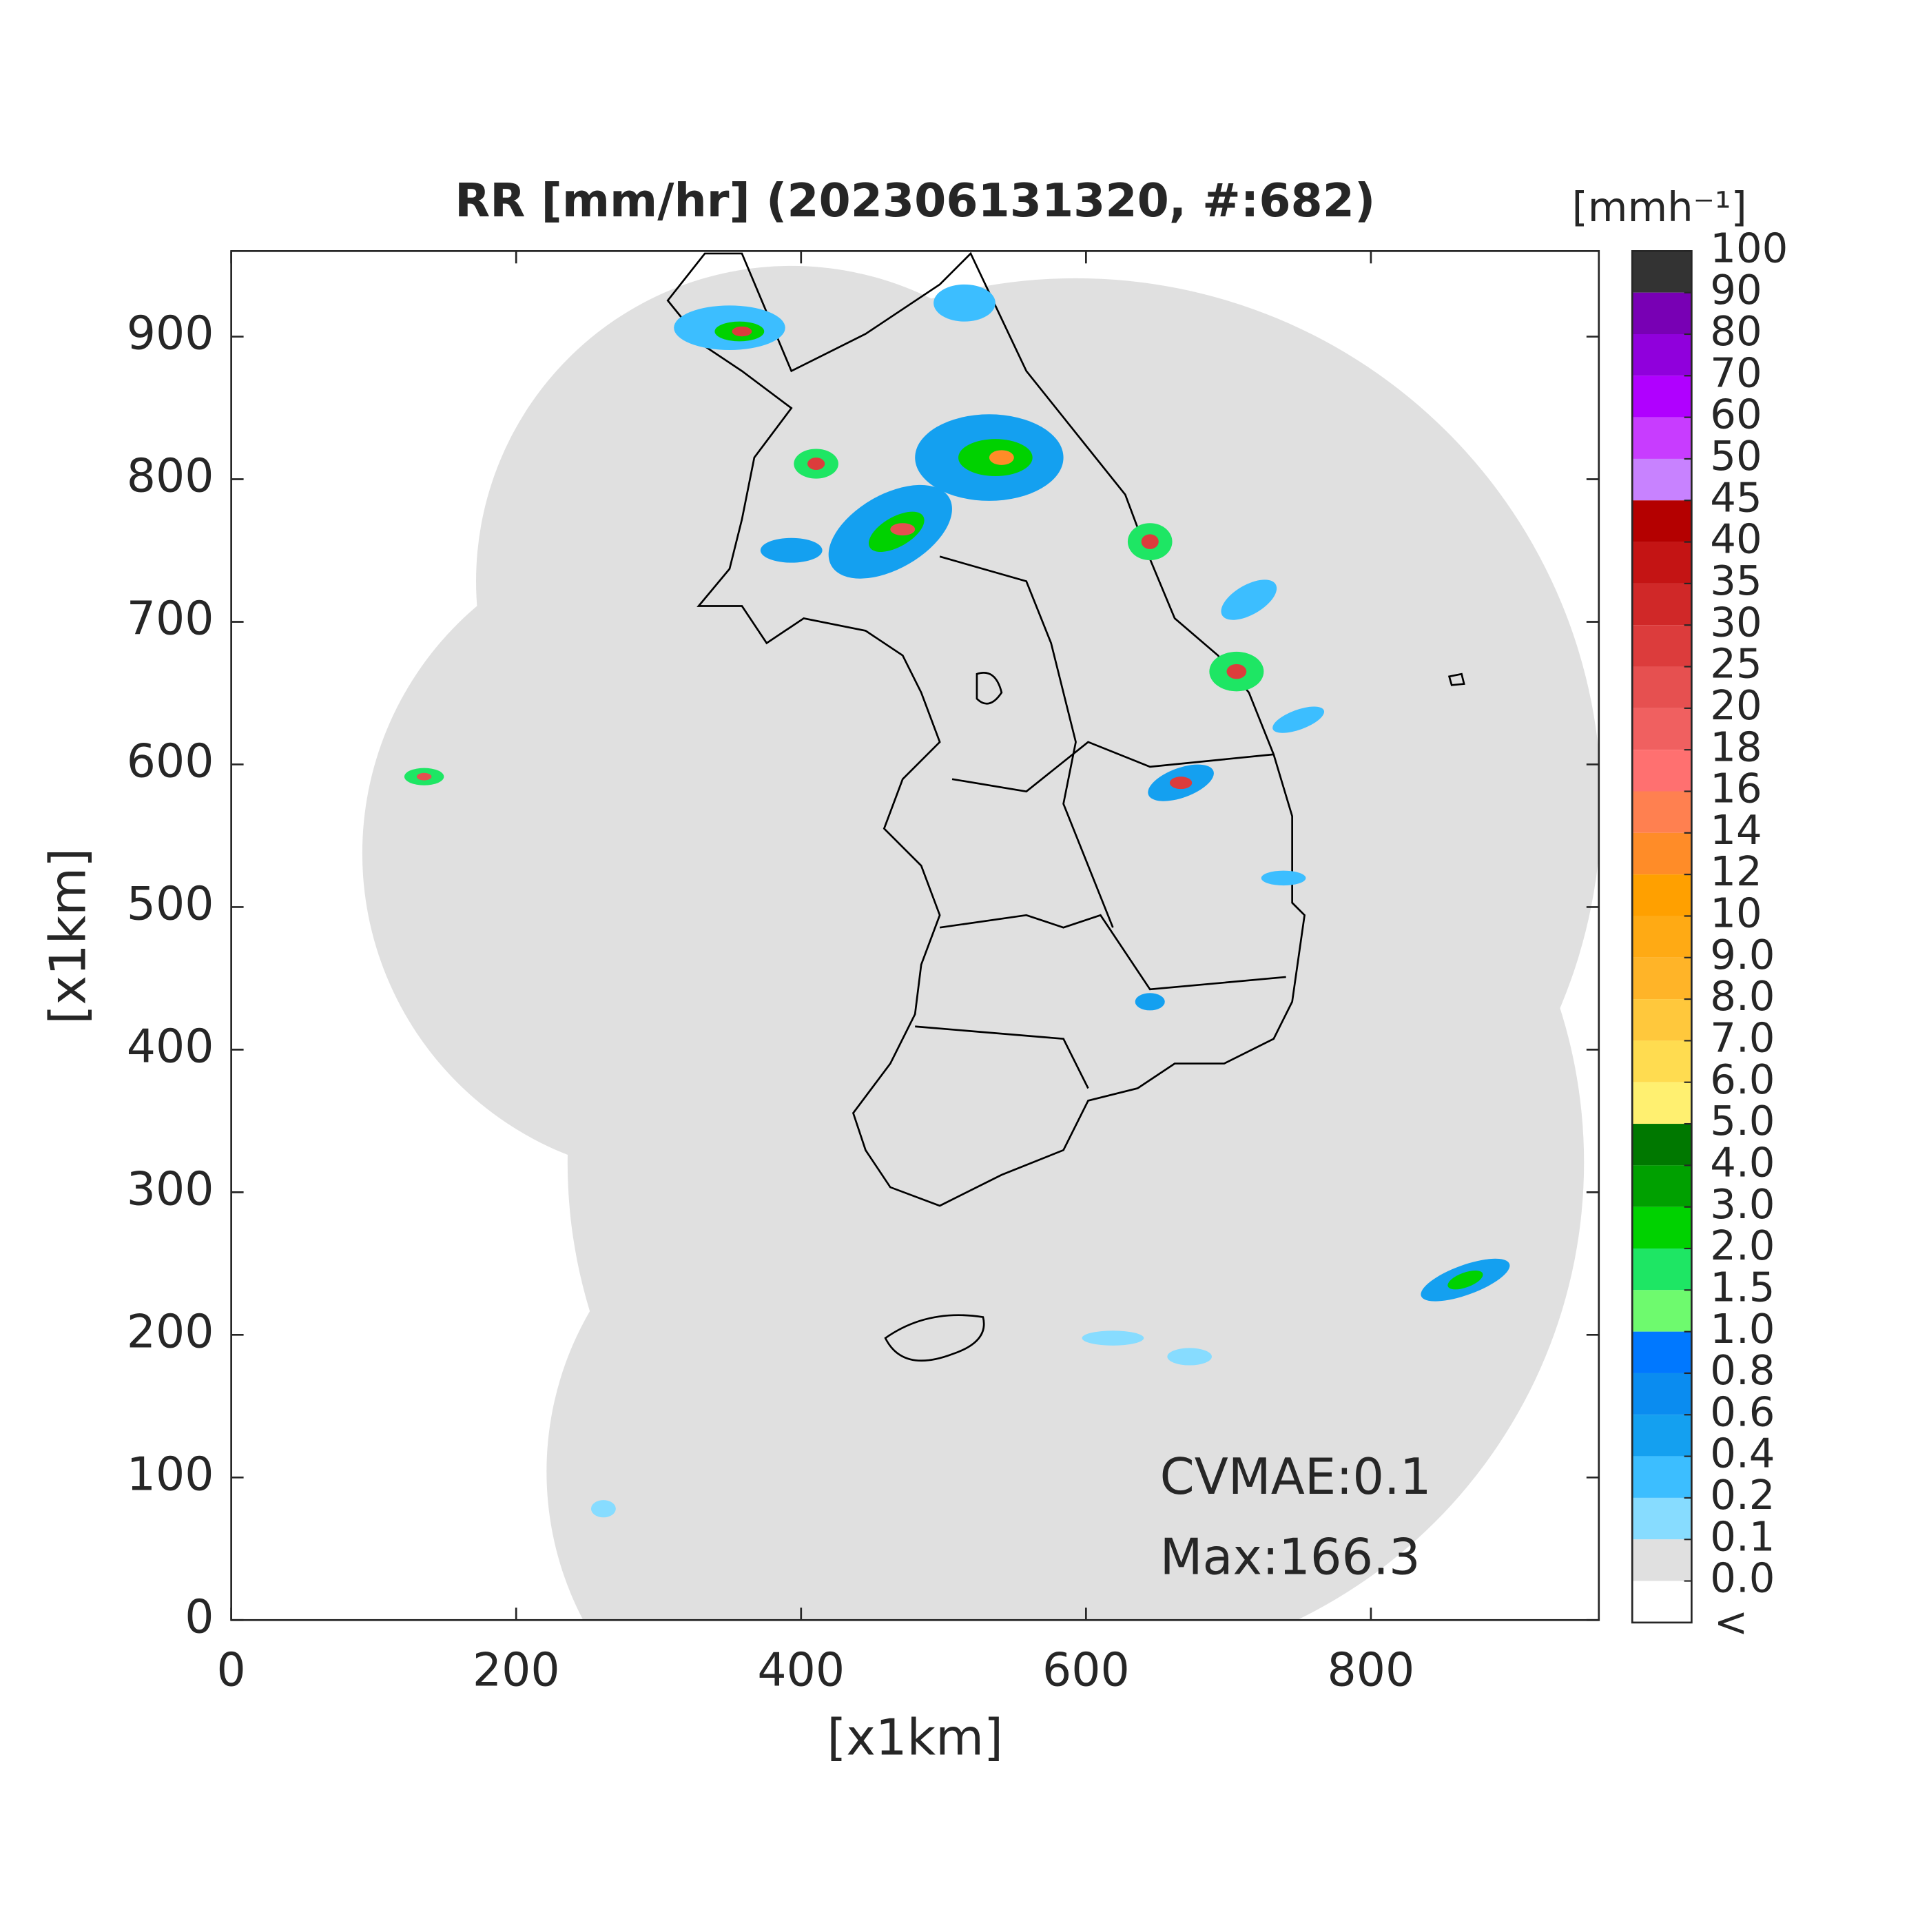 This screenshot has width=1929, height=1932. I want to click on x-tick-label: 800, so click(1371, 1670).